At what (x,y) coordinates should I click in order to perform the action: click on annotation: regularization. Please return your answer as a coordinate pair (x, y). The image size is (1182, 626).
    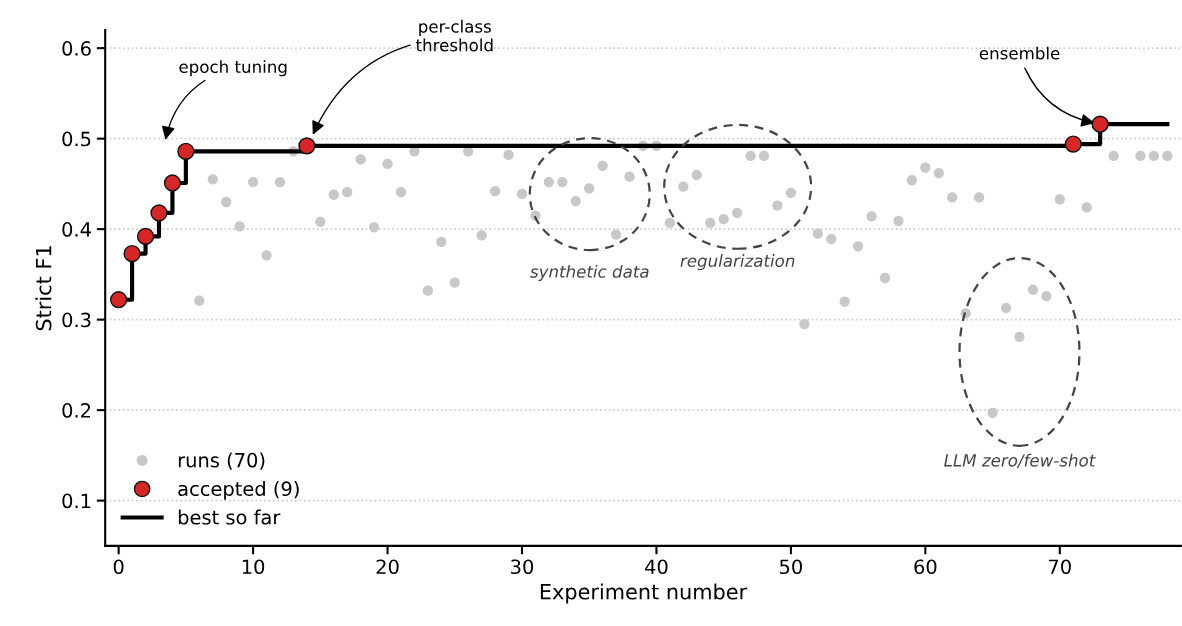
    Looking at the image, I should click on (737, 262).